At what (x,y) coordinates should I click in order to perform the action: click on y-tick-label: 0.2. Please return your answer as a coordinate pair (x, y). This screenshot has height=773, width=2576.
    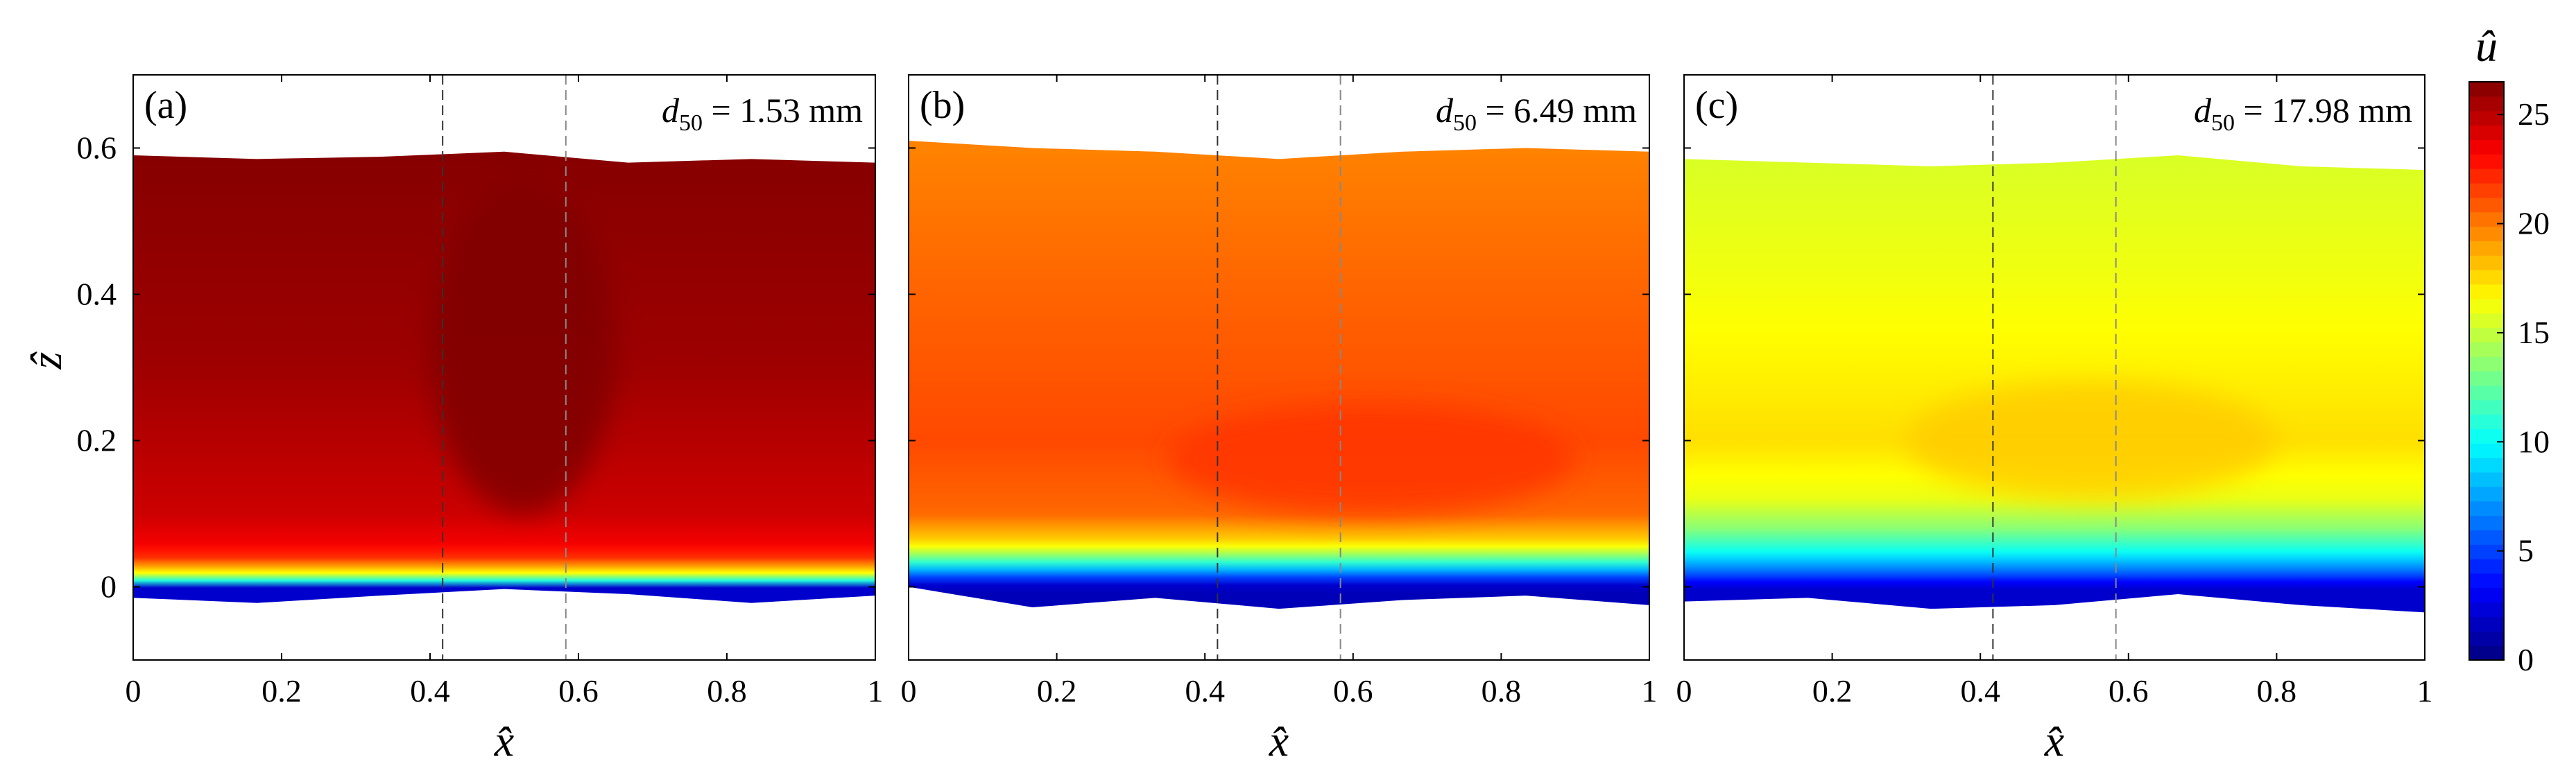
    Looking at the image, I should click on (97, 440).